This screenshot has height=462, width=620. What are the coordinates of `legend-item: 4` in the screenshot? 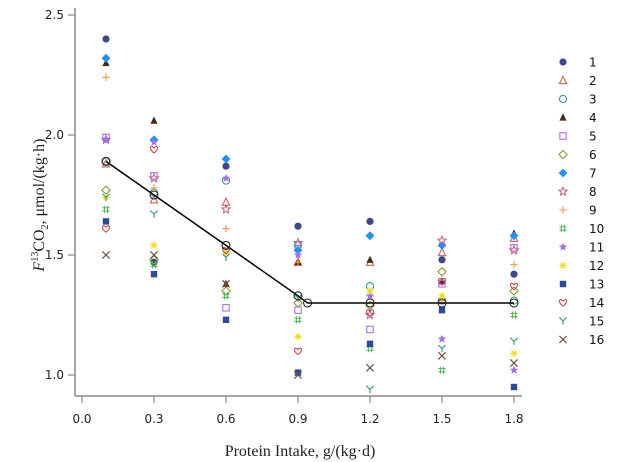 It's located at (578, 118).